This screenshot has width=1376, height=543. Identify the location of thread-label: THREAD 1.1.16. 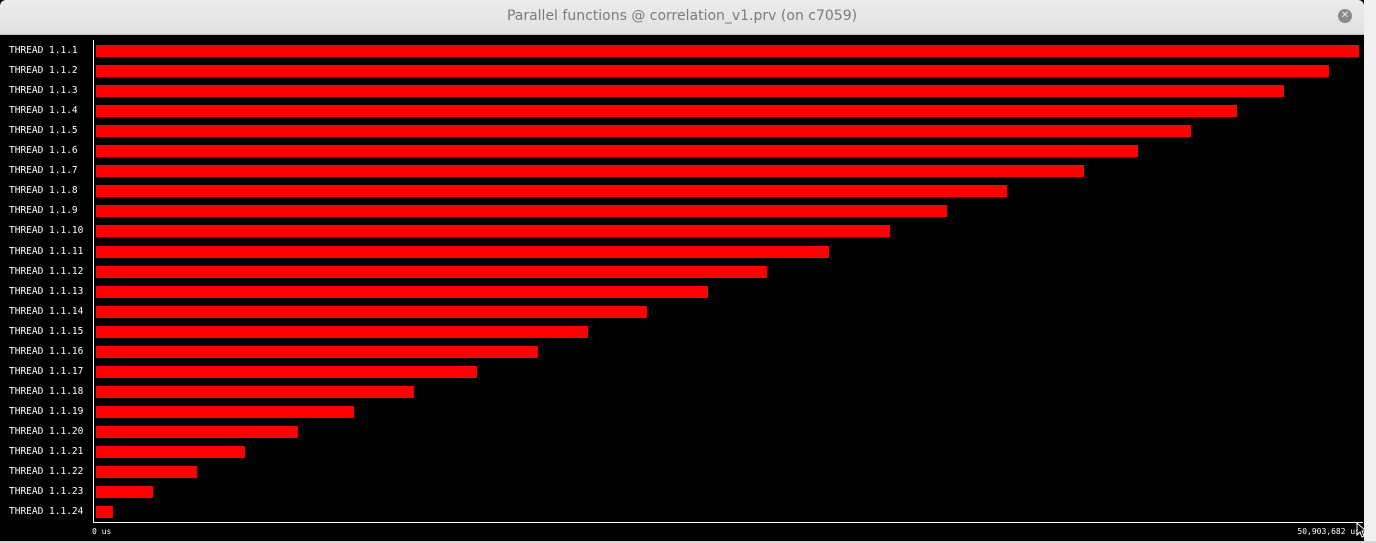
(46, 351).